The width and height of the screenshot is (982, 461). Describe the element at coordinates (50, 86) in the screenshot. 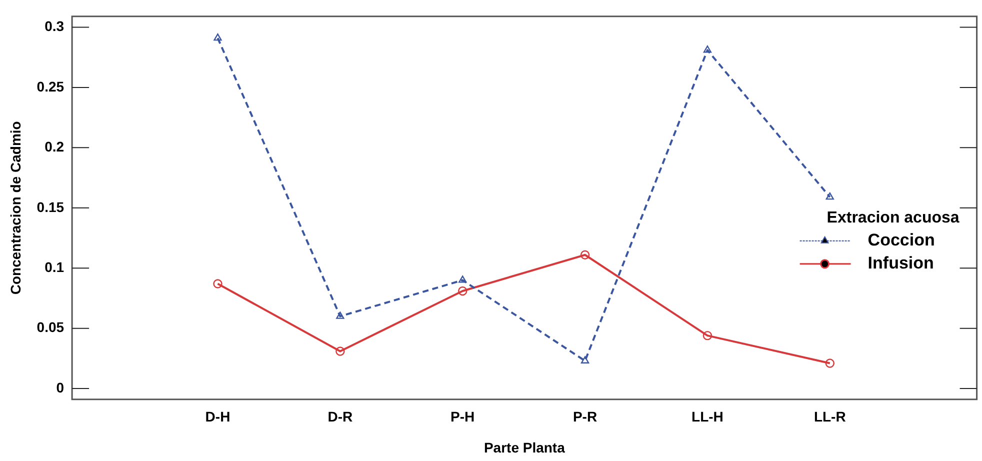

I see `y-tick-label: 0.25` at that location.